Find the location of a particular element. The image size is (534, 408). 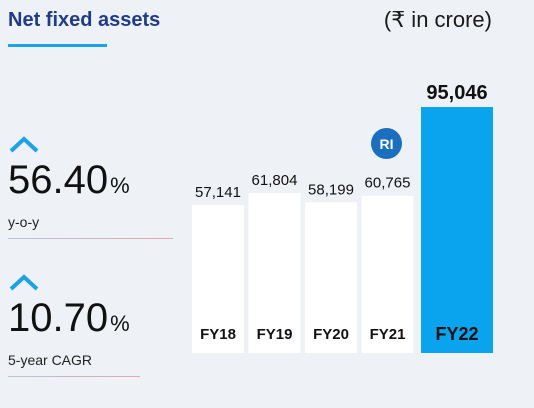

bar-fy21 is located at coordinates (387, 274).